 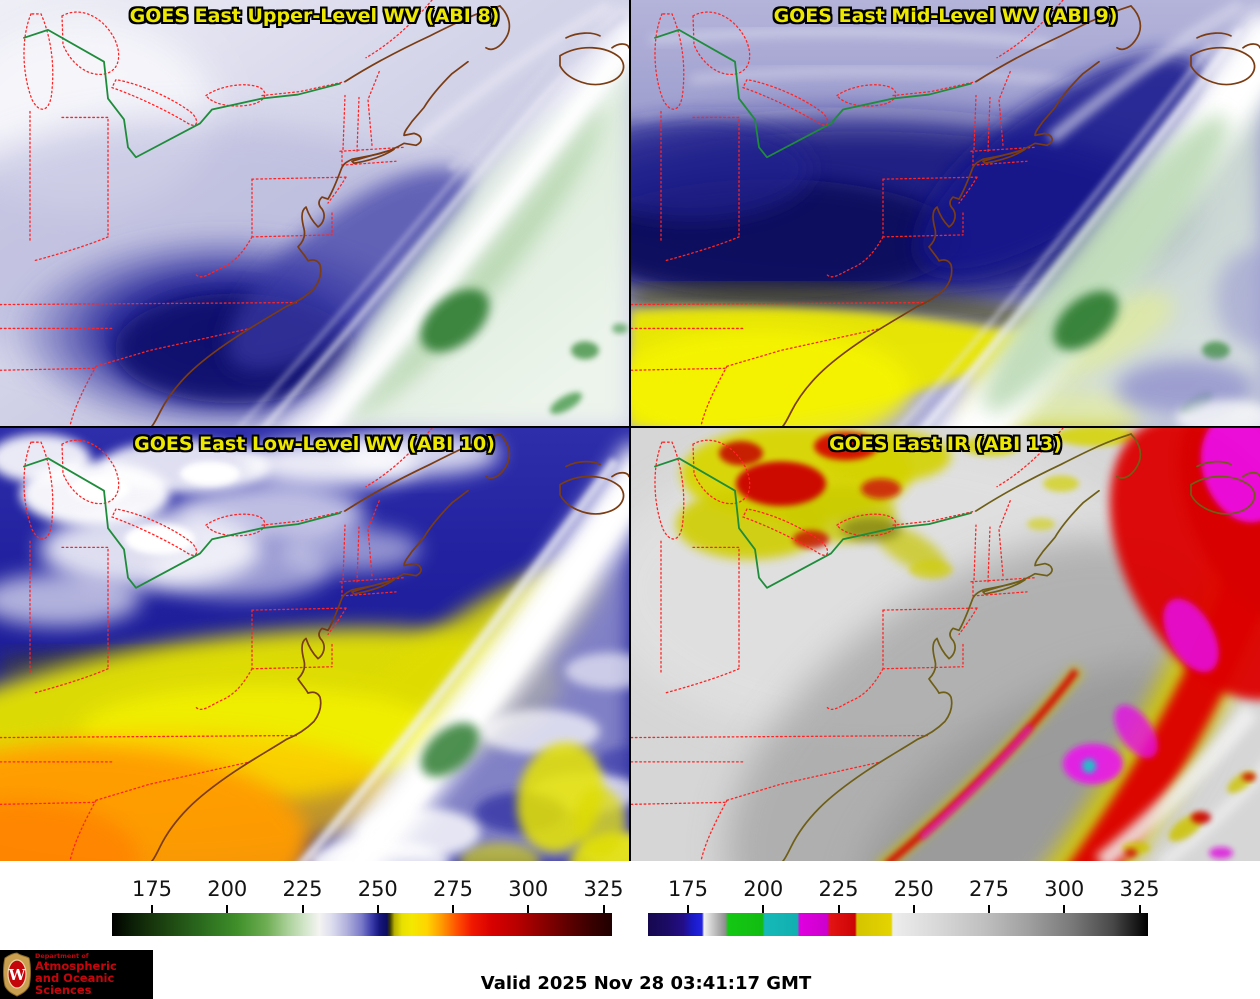 What do you see at coordinates (314, 444) in the screenshot?
I see `panel-title-abi10: GOES East Low-Level WV (ABI 10)` at bounding box center [314, 444].